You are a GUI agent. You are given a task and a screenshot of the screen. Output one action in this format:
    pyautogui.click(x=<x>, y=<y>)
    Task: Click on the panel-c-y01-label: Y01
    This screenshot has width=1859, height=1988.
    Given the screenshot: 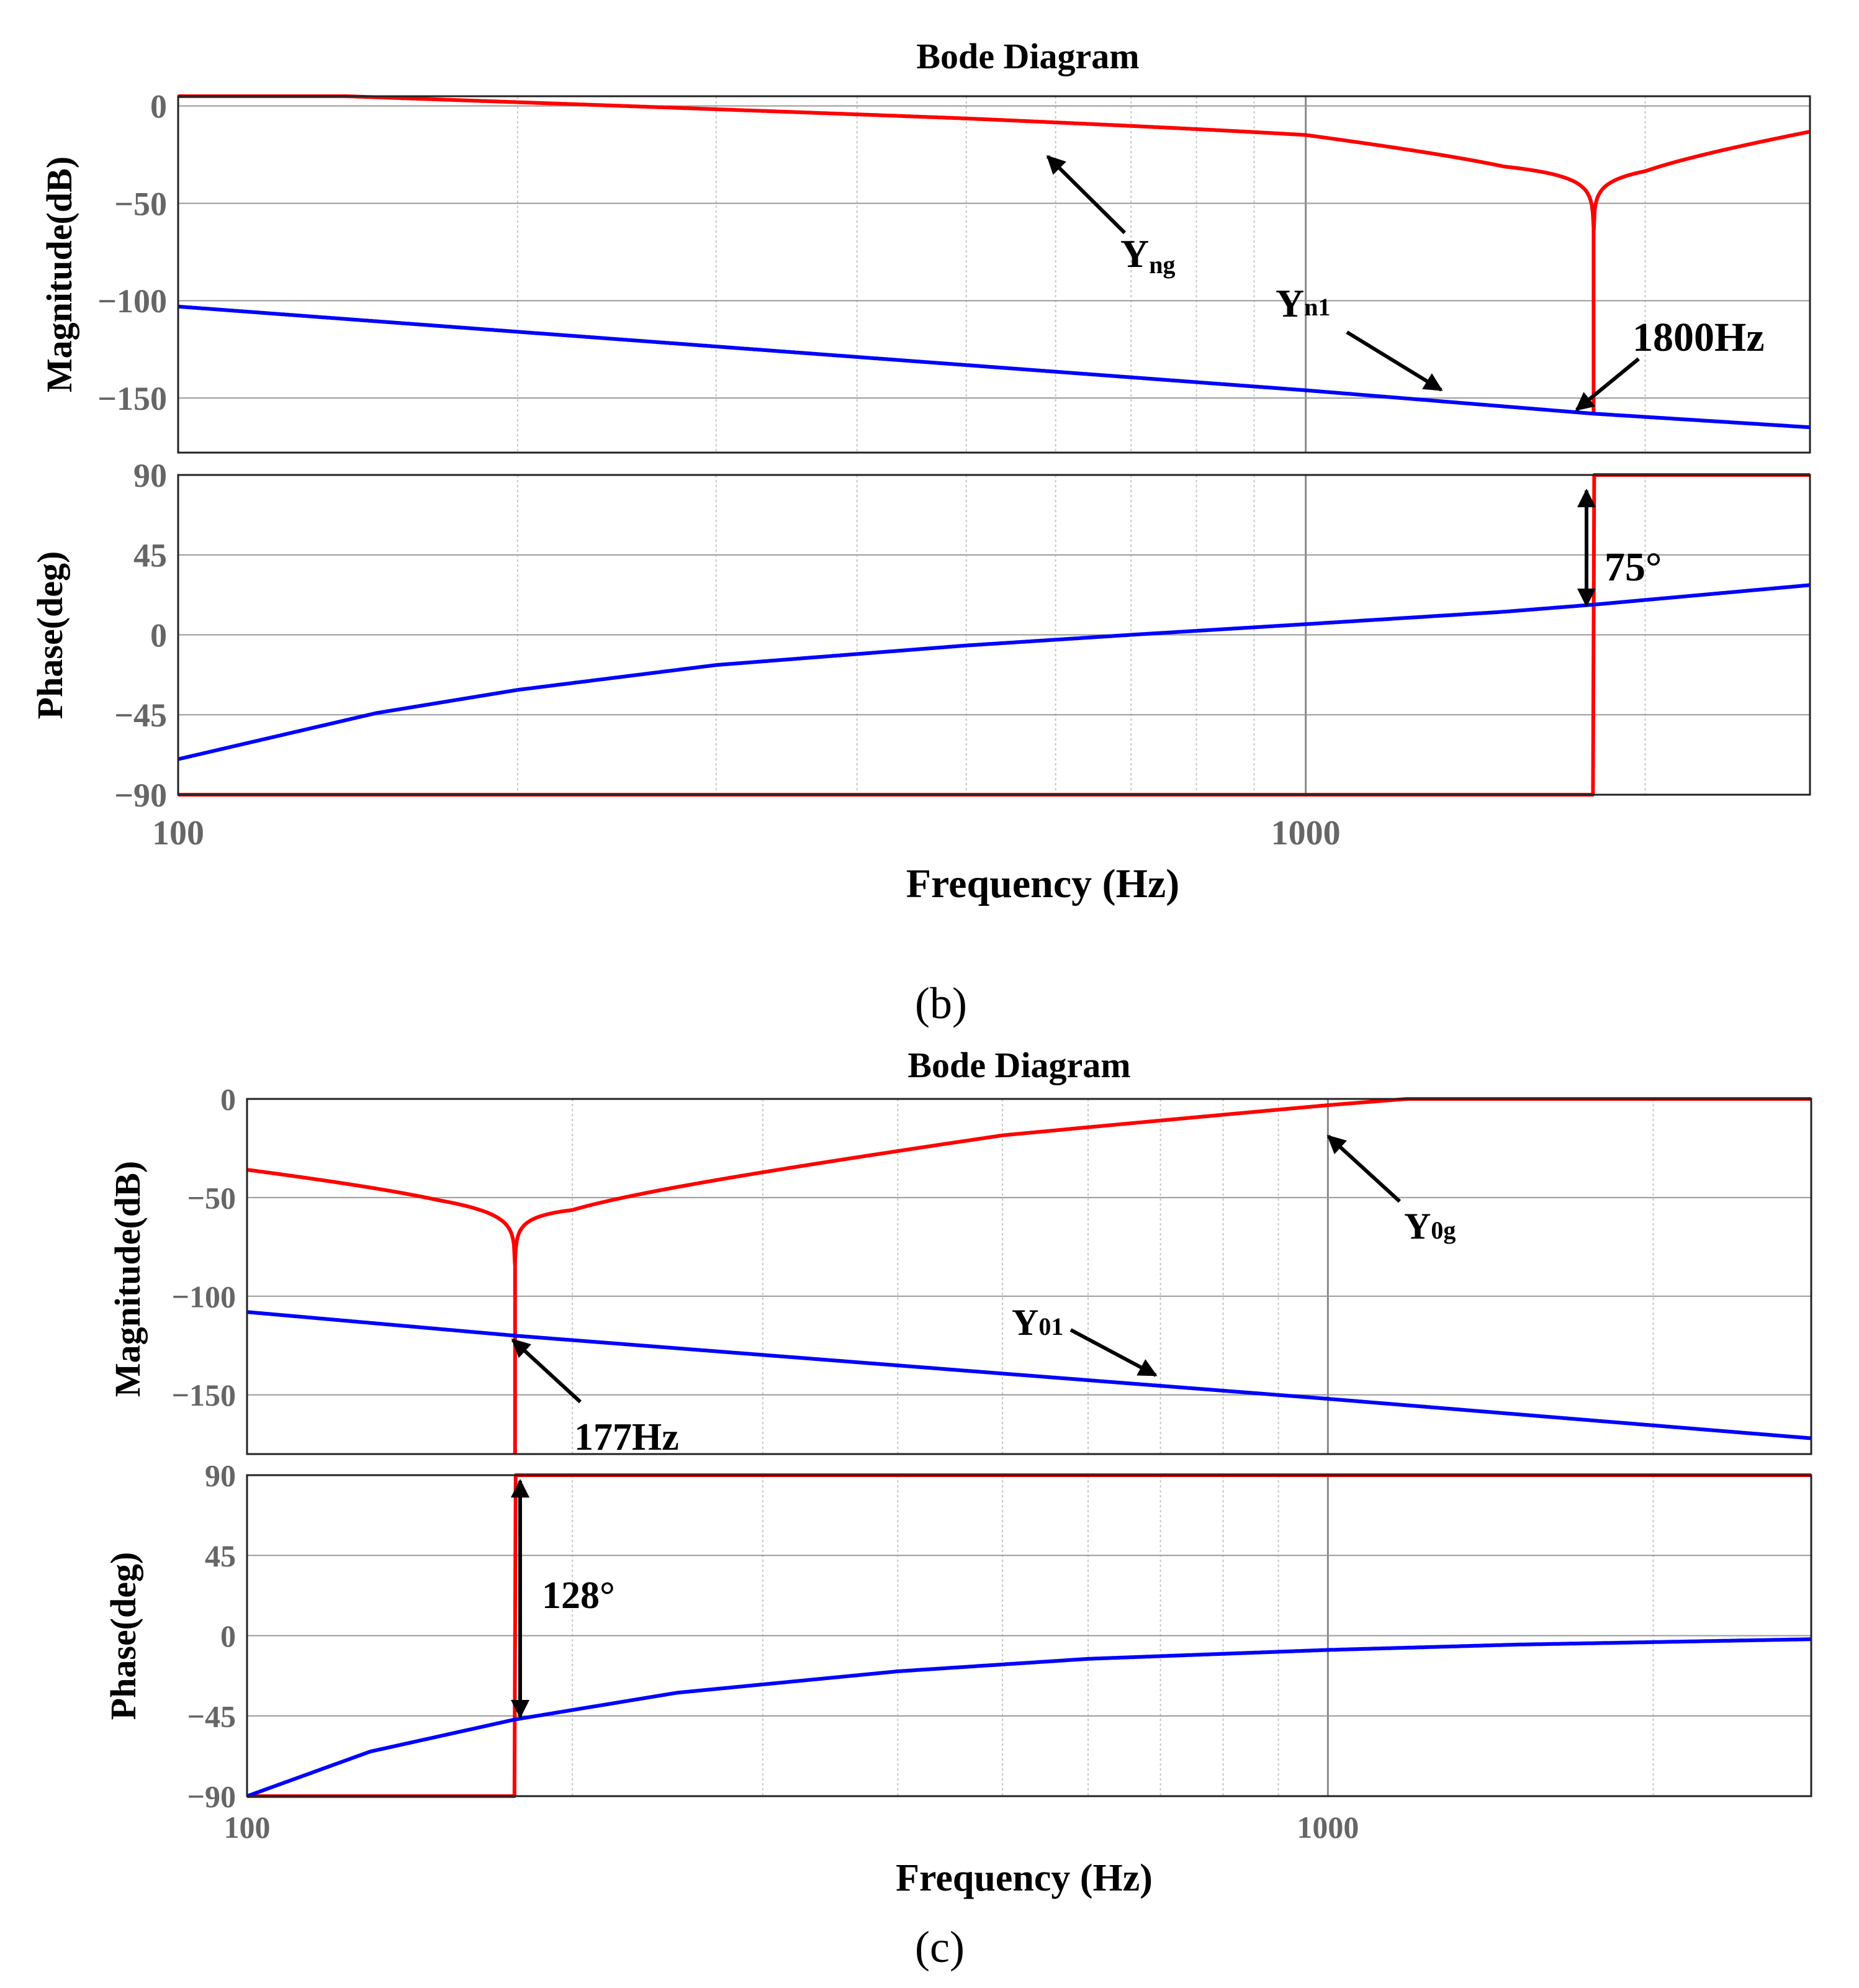 What is the action you would take?
    pyautogui.click(x=1037, y=1322)
    